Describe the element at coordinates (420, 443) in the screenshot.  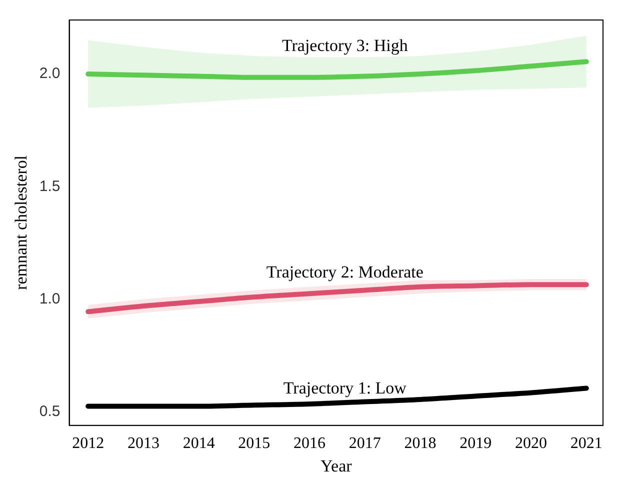
I see `x-tick-label: 2018` at that location.